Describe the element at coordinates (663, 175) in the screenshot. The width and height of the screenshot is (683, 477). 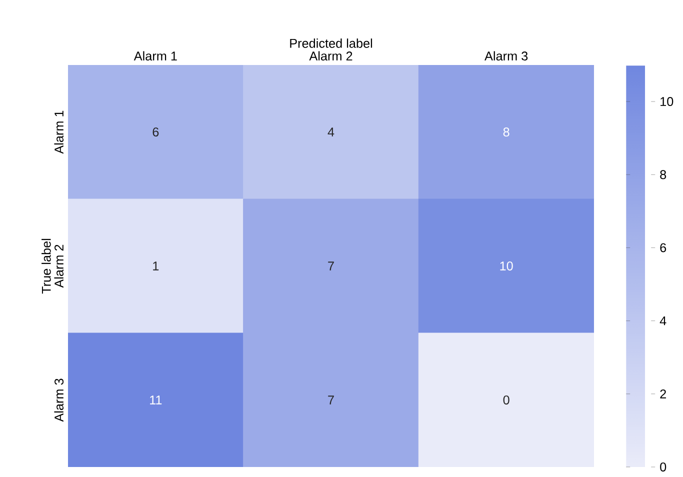
I see `color-bar-label: 8` at that location.